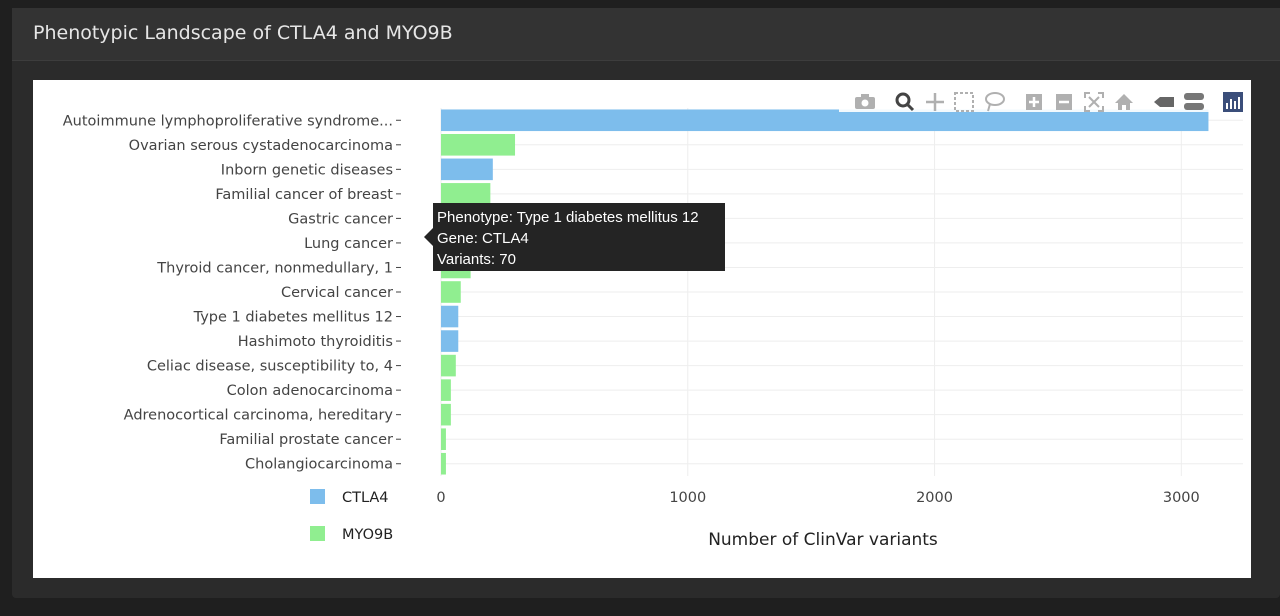  I want to click on legend-label-ctla4: CTLA4, so click(365, 498).